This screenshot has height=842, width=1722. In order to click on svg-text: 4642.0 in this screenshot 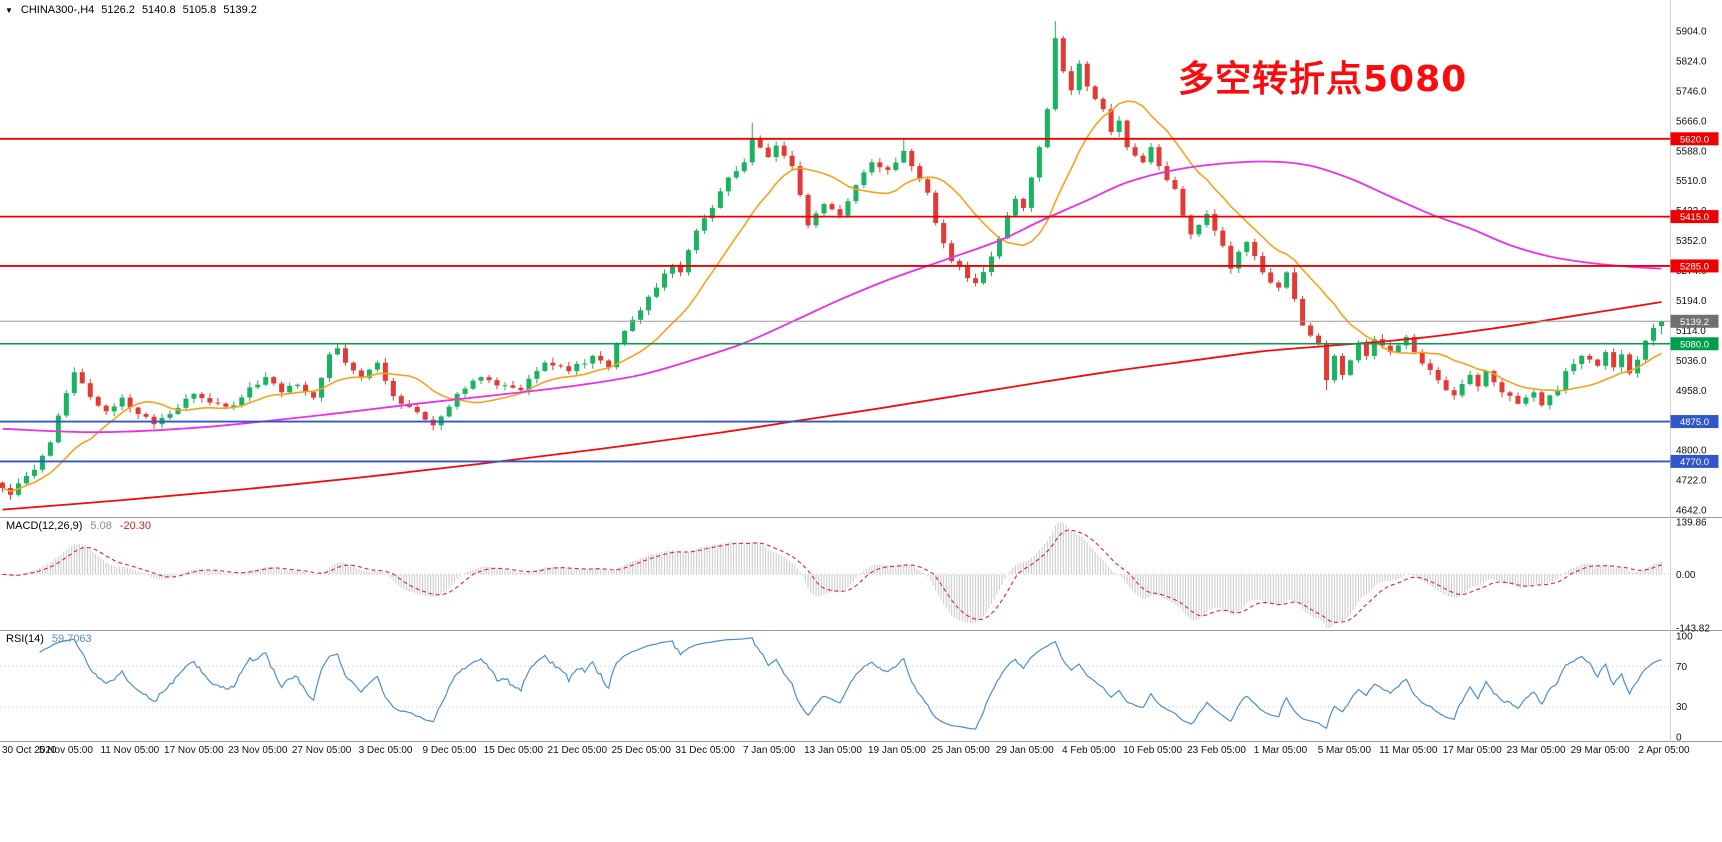, I will do `click(1691, 511)`.